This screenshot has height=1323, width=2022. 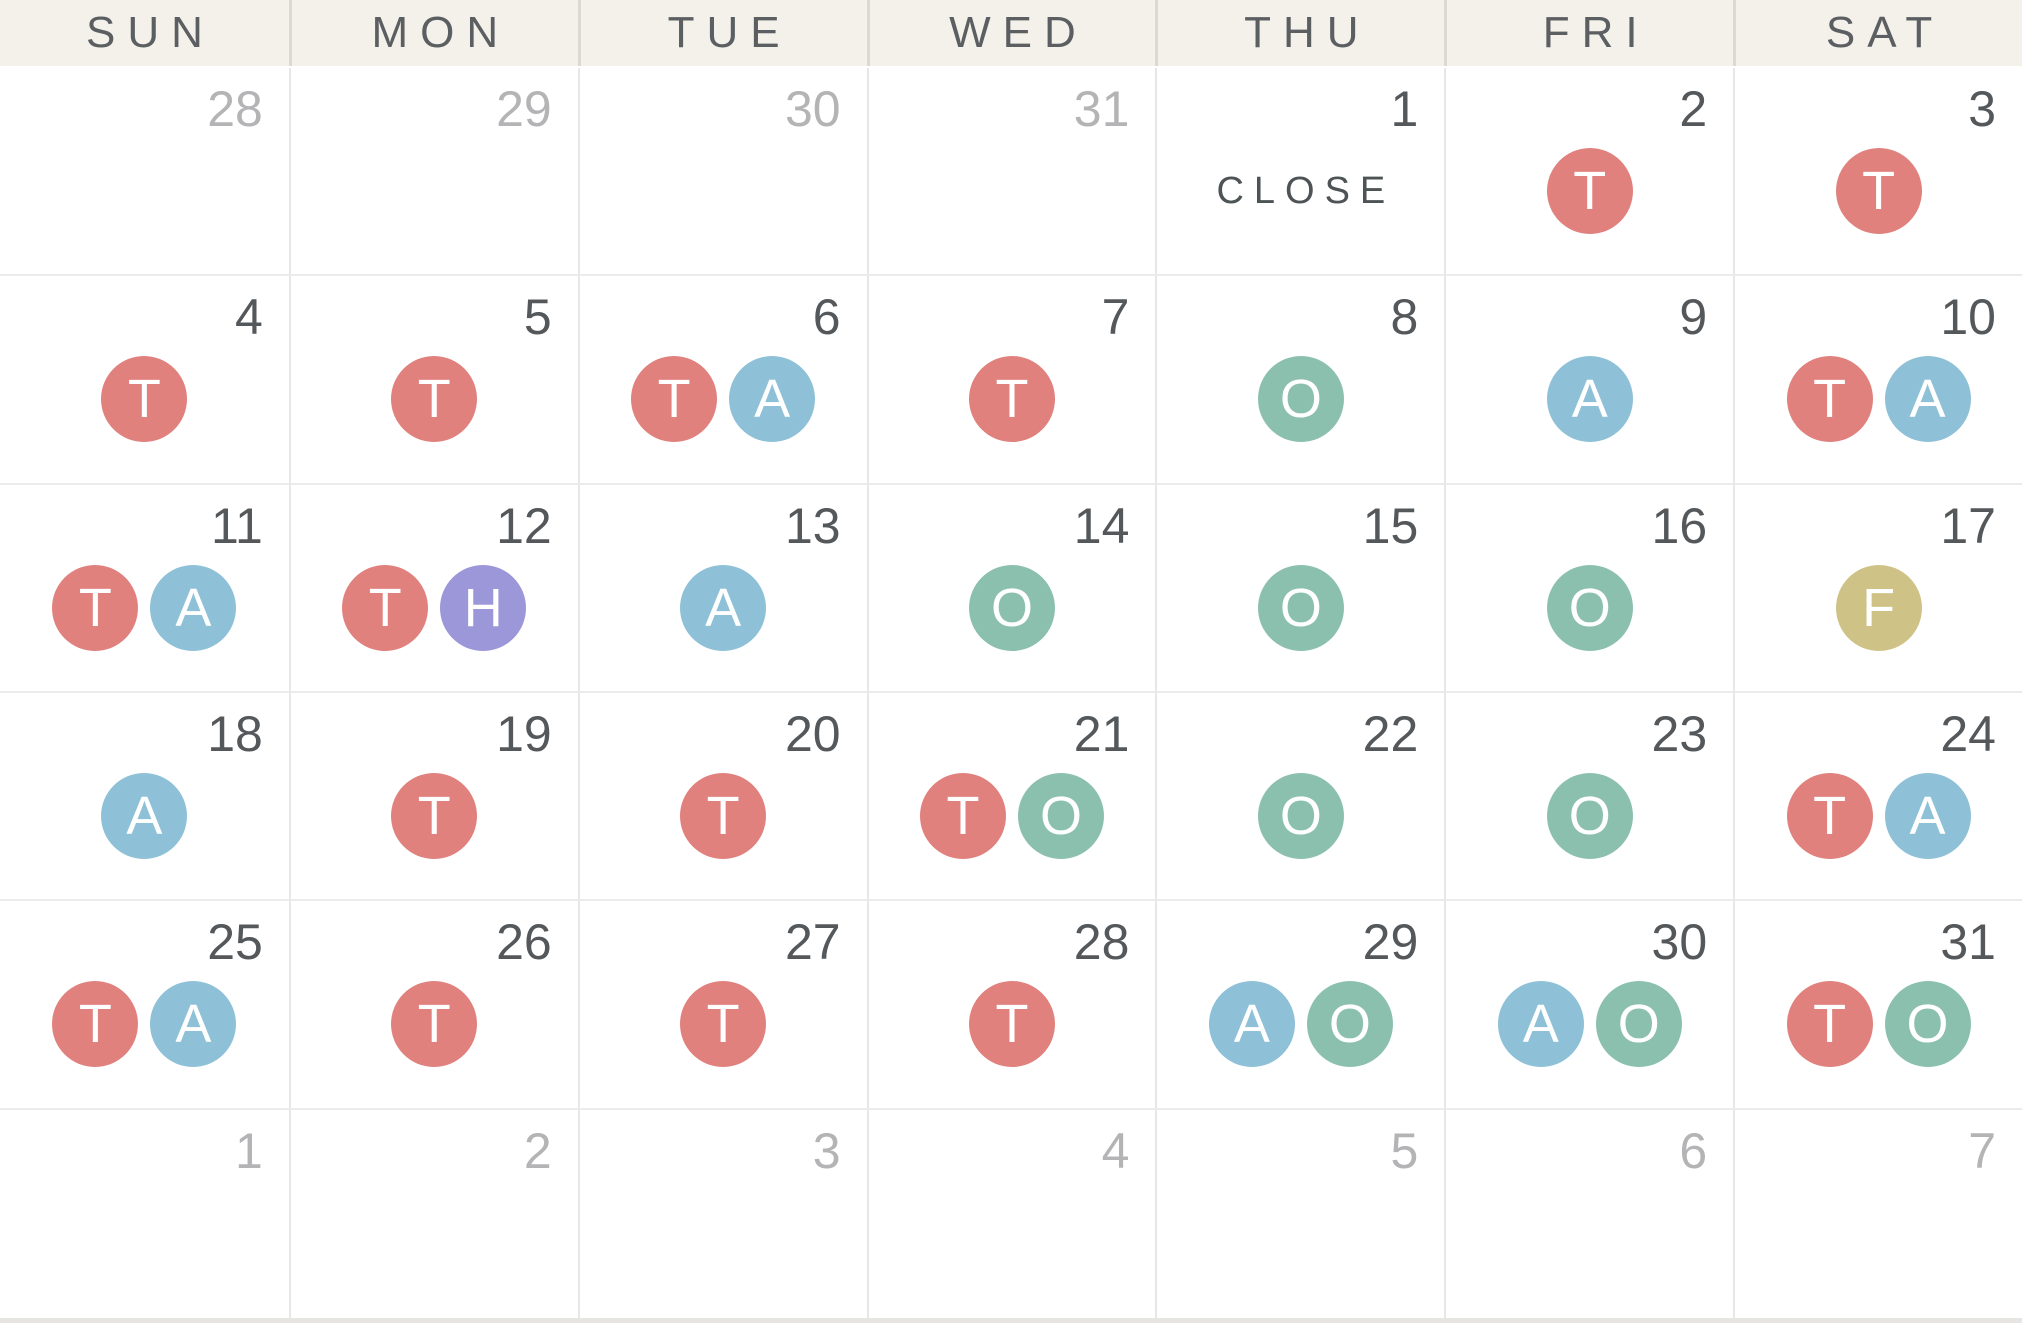 I want to click on day-number: 9, so click(x=1693, y=317).